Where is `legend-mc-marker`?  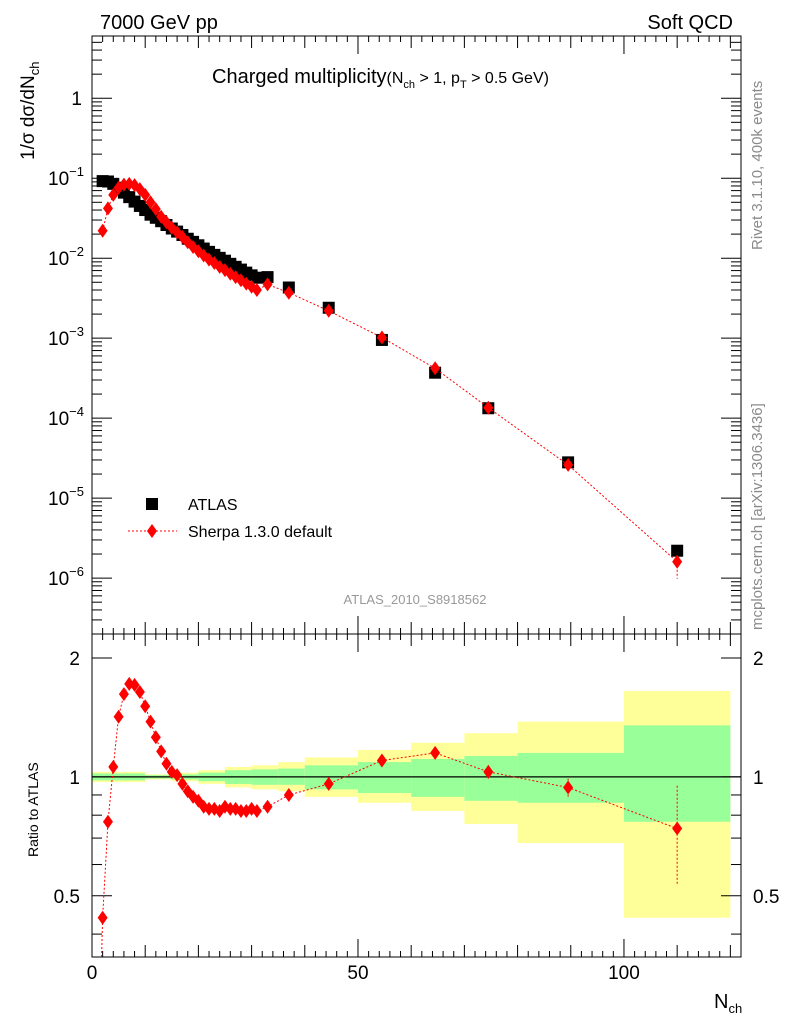
legend-mc-marker is located at coordinates (152, 531).